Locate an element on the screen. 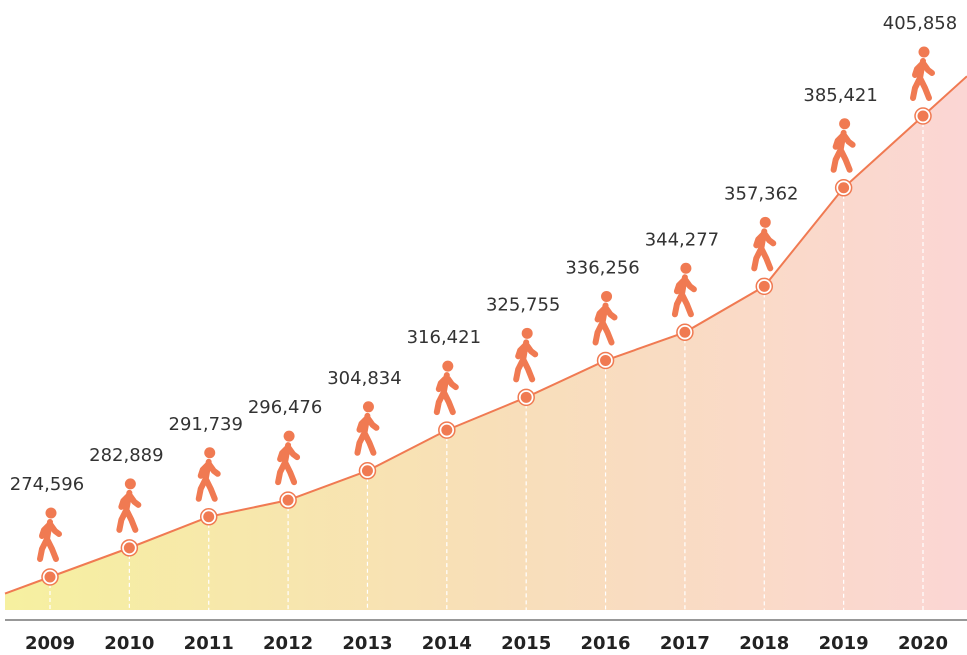 The image size is (967, 655). value-label: 316,421 is located at coordinates (444, 337).